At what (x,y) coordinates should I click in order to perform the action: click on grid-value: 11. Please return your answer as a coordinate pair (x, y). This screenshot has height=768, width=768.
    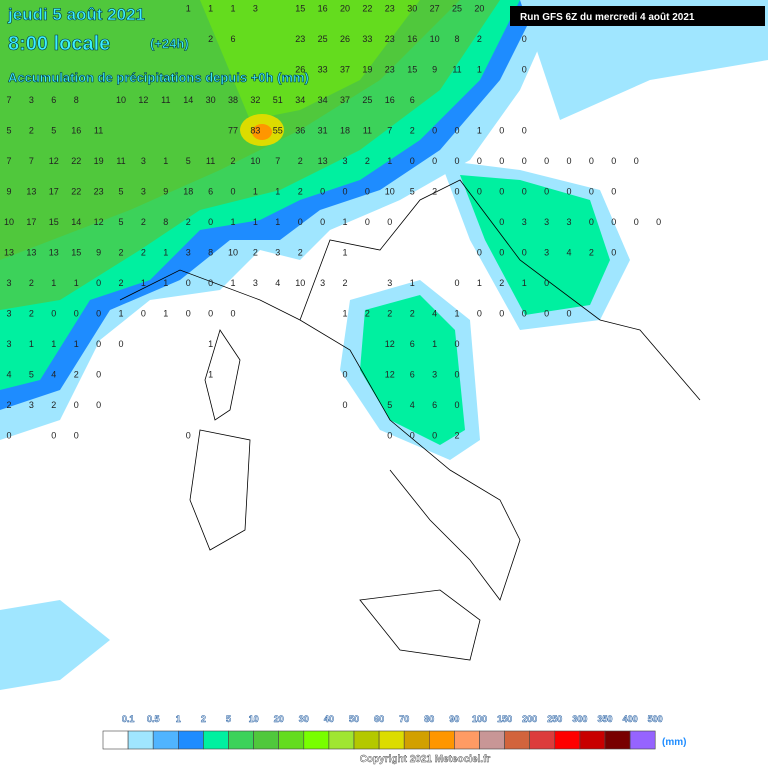
    Looking at the image, I should click on (165, 100).